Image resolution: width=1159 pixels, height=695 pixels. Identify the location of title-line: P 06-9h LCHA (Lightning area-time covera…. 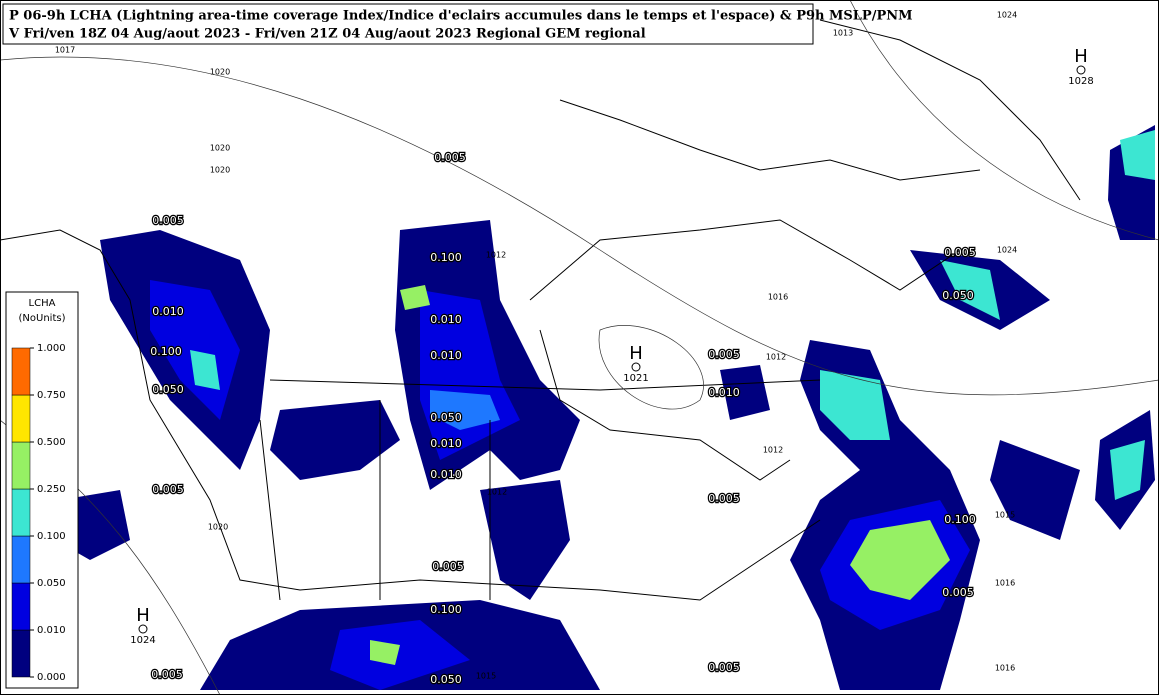
(461, 16).